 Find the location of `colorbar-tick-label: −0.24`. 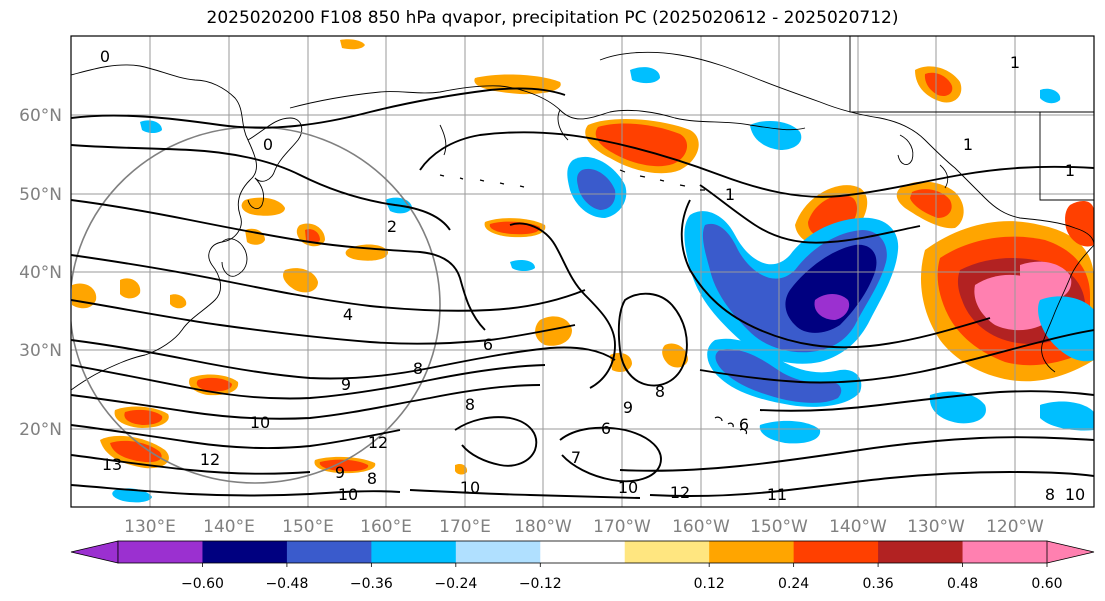

colorbar-tick-label: −0.24 is located at coordinates (455, 584).